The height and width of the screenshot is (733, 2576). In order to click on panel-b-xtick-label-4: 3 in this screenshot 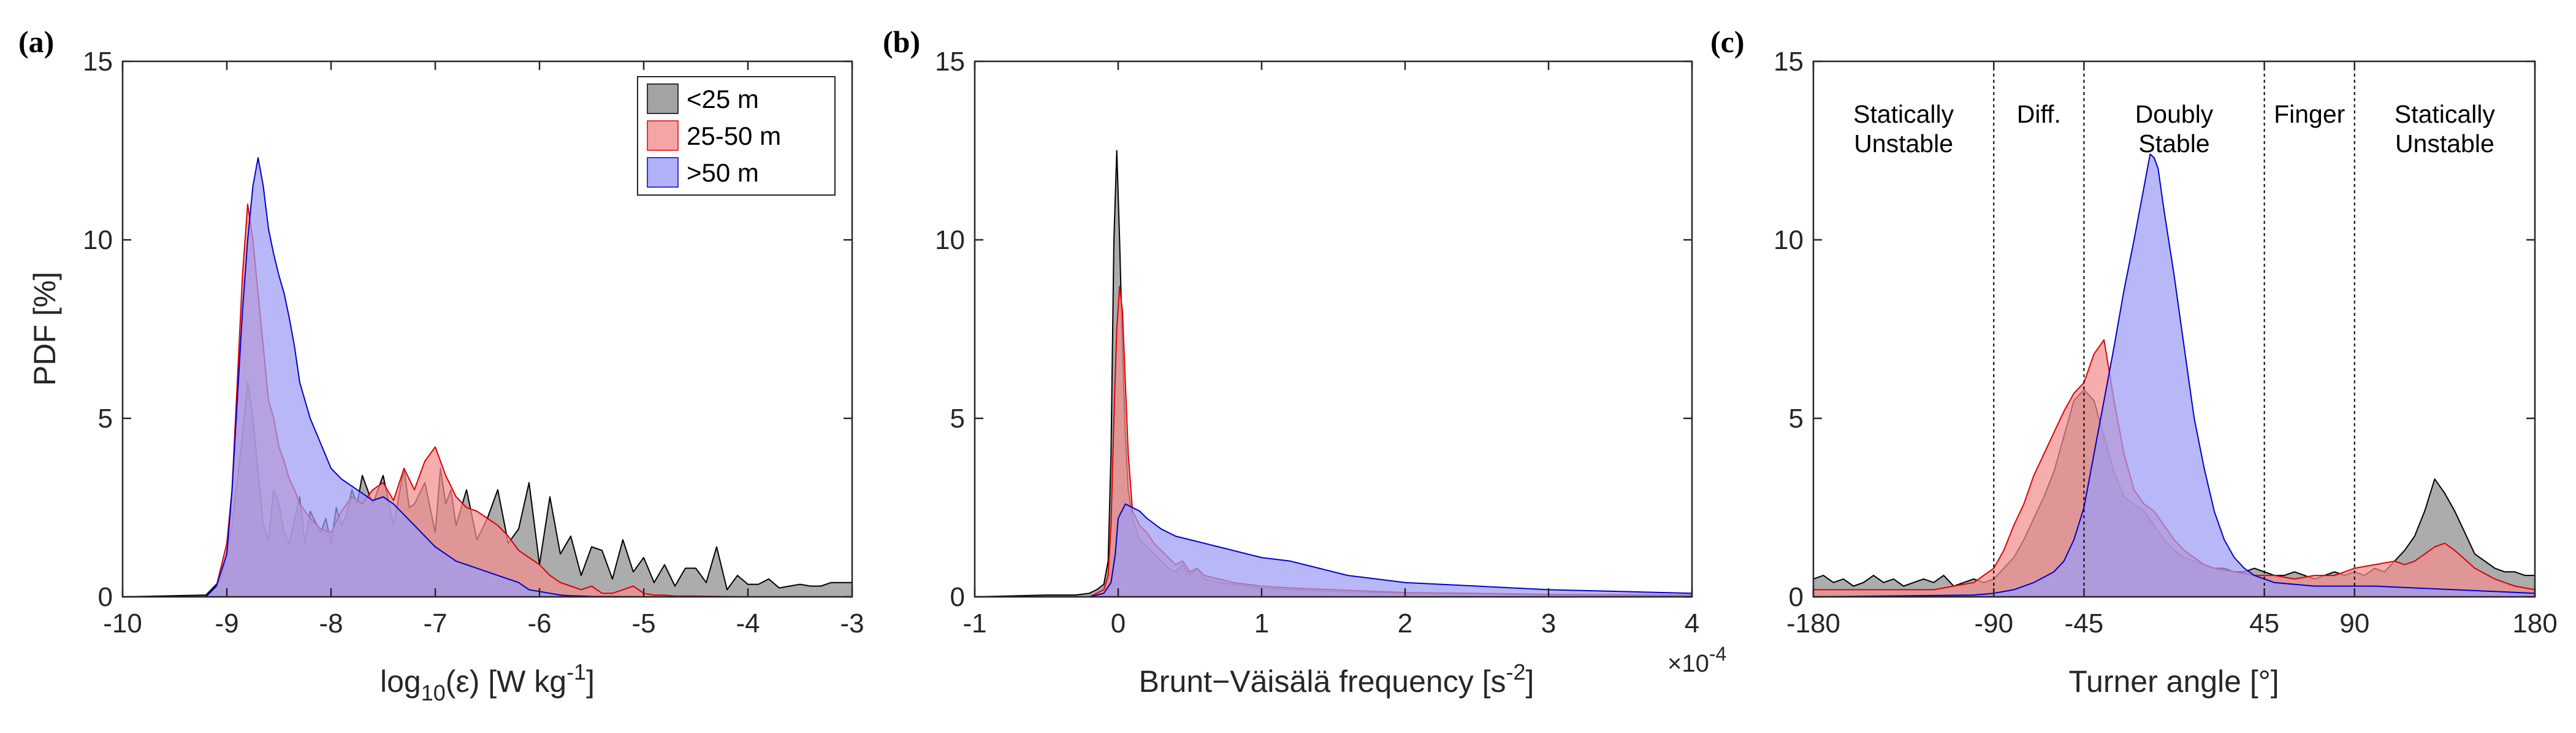, I will do `click(1548, 623)`.